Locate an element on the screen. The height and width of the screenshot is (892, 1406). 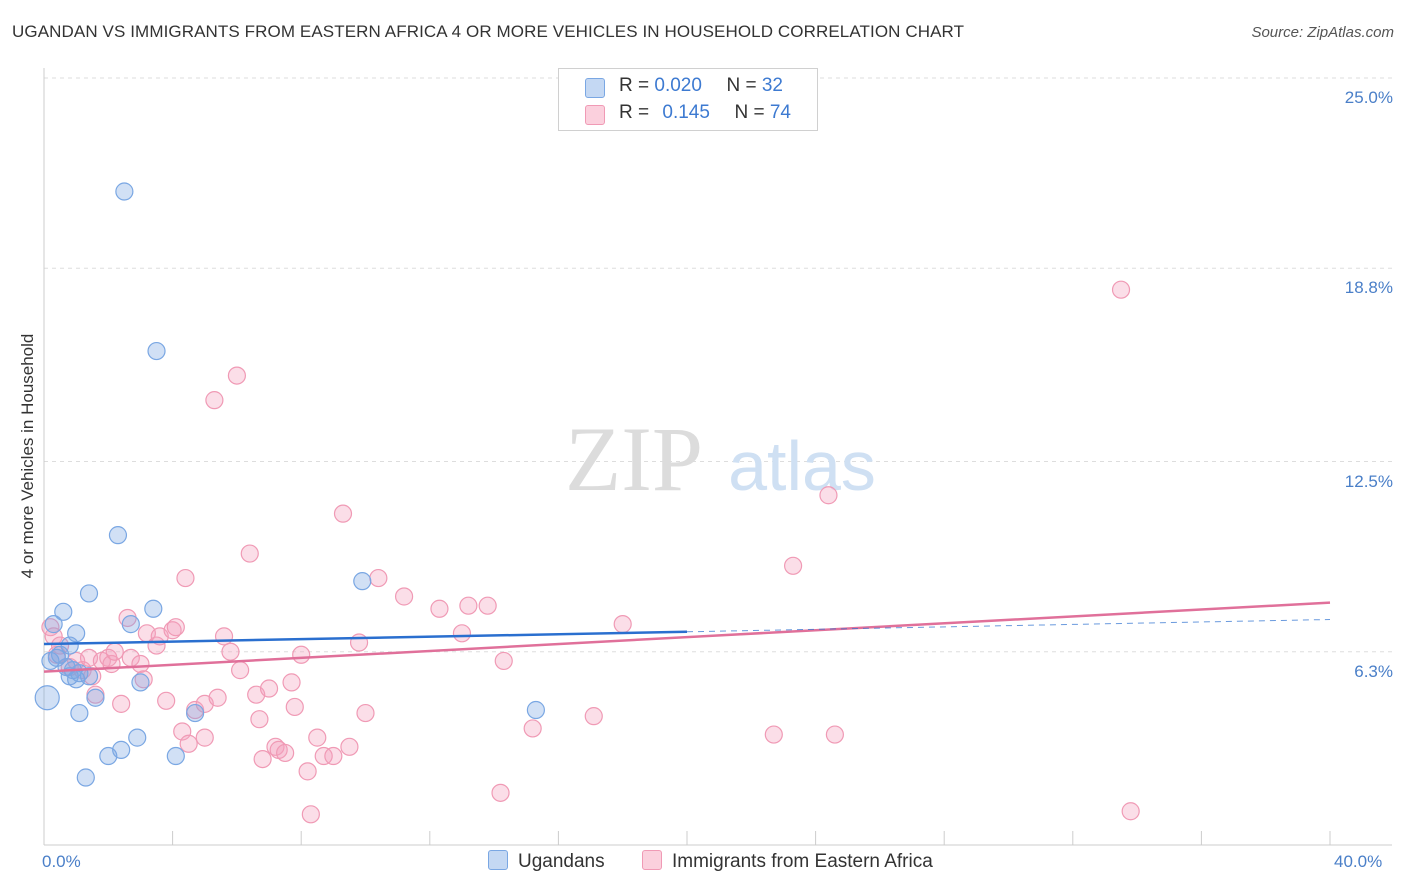
legend-swatch-ugandans is located at coordinates (595, 88).